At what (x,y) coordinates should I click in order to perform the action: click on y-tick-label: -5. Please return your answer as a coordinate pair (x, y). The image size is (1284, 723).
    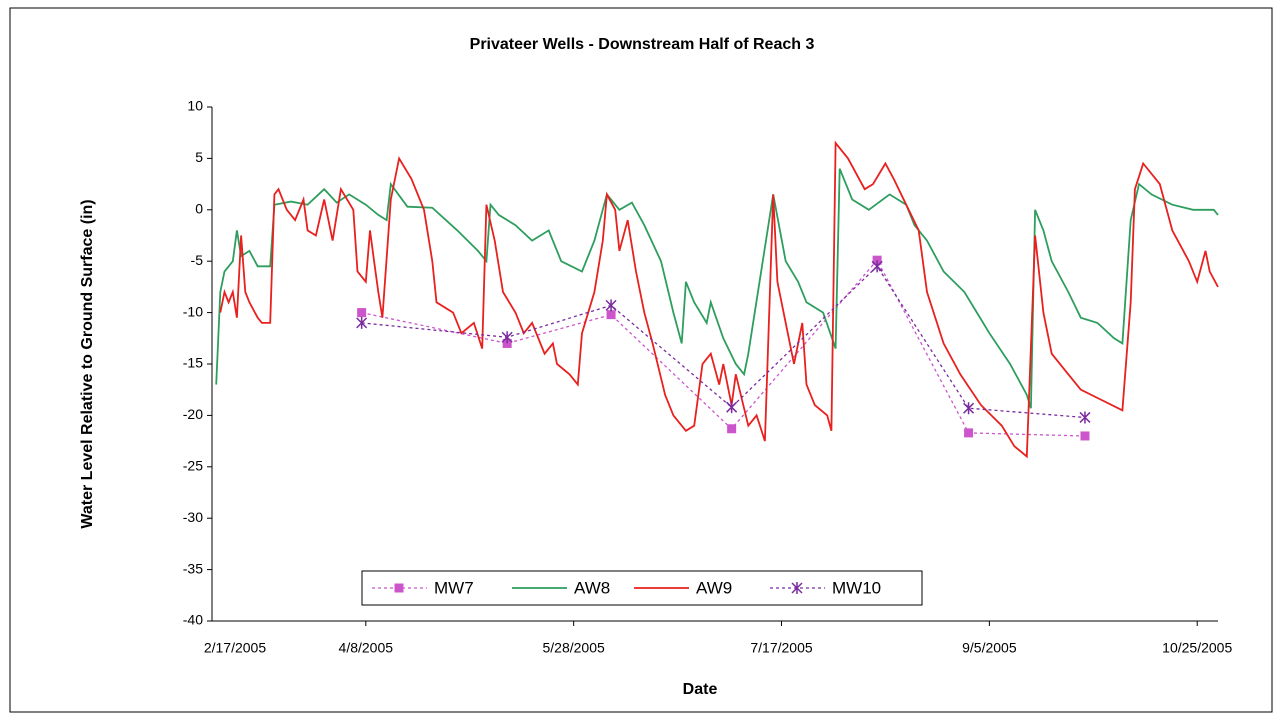
    Looking at the image, I should click on (197, 260).